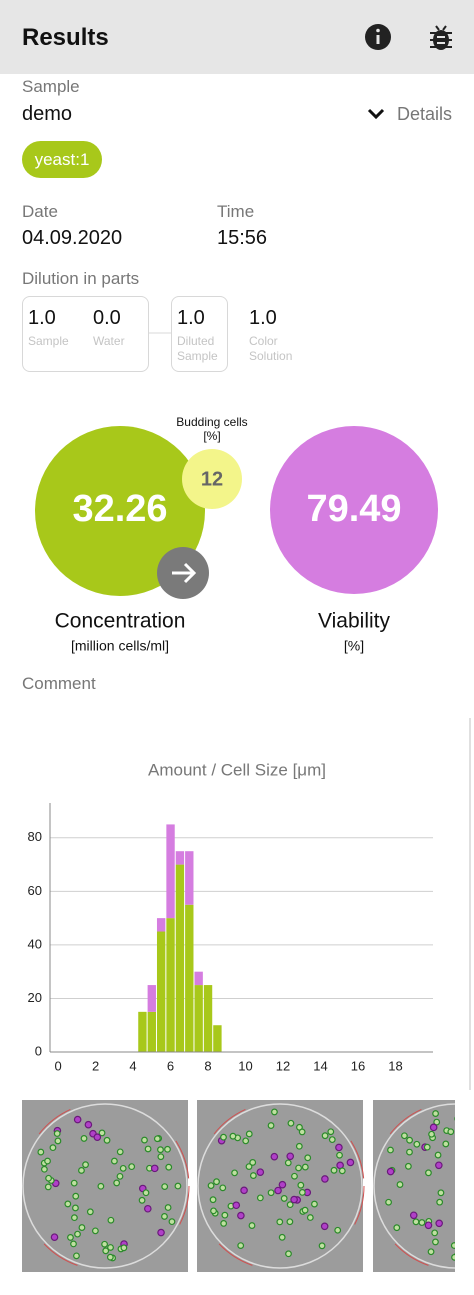  What do you see at coordinates (119, 509) in the screenshot?
I see `concentration-value: 32.26` at bounding box center [119, 509].